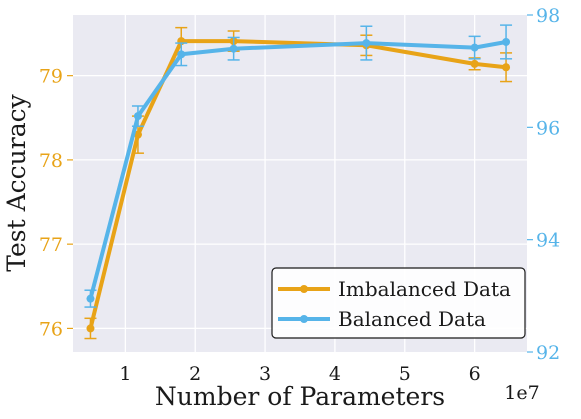 This screenshot has height=419, width=581. What do you see at coordinates (16, 182) in the screenshot?
I see `y-axis-title: Test Accuracy` at bounding box center [16, 182].